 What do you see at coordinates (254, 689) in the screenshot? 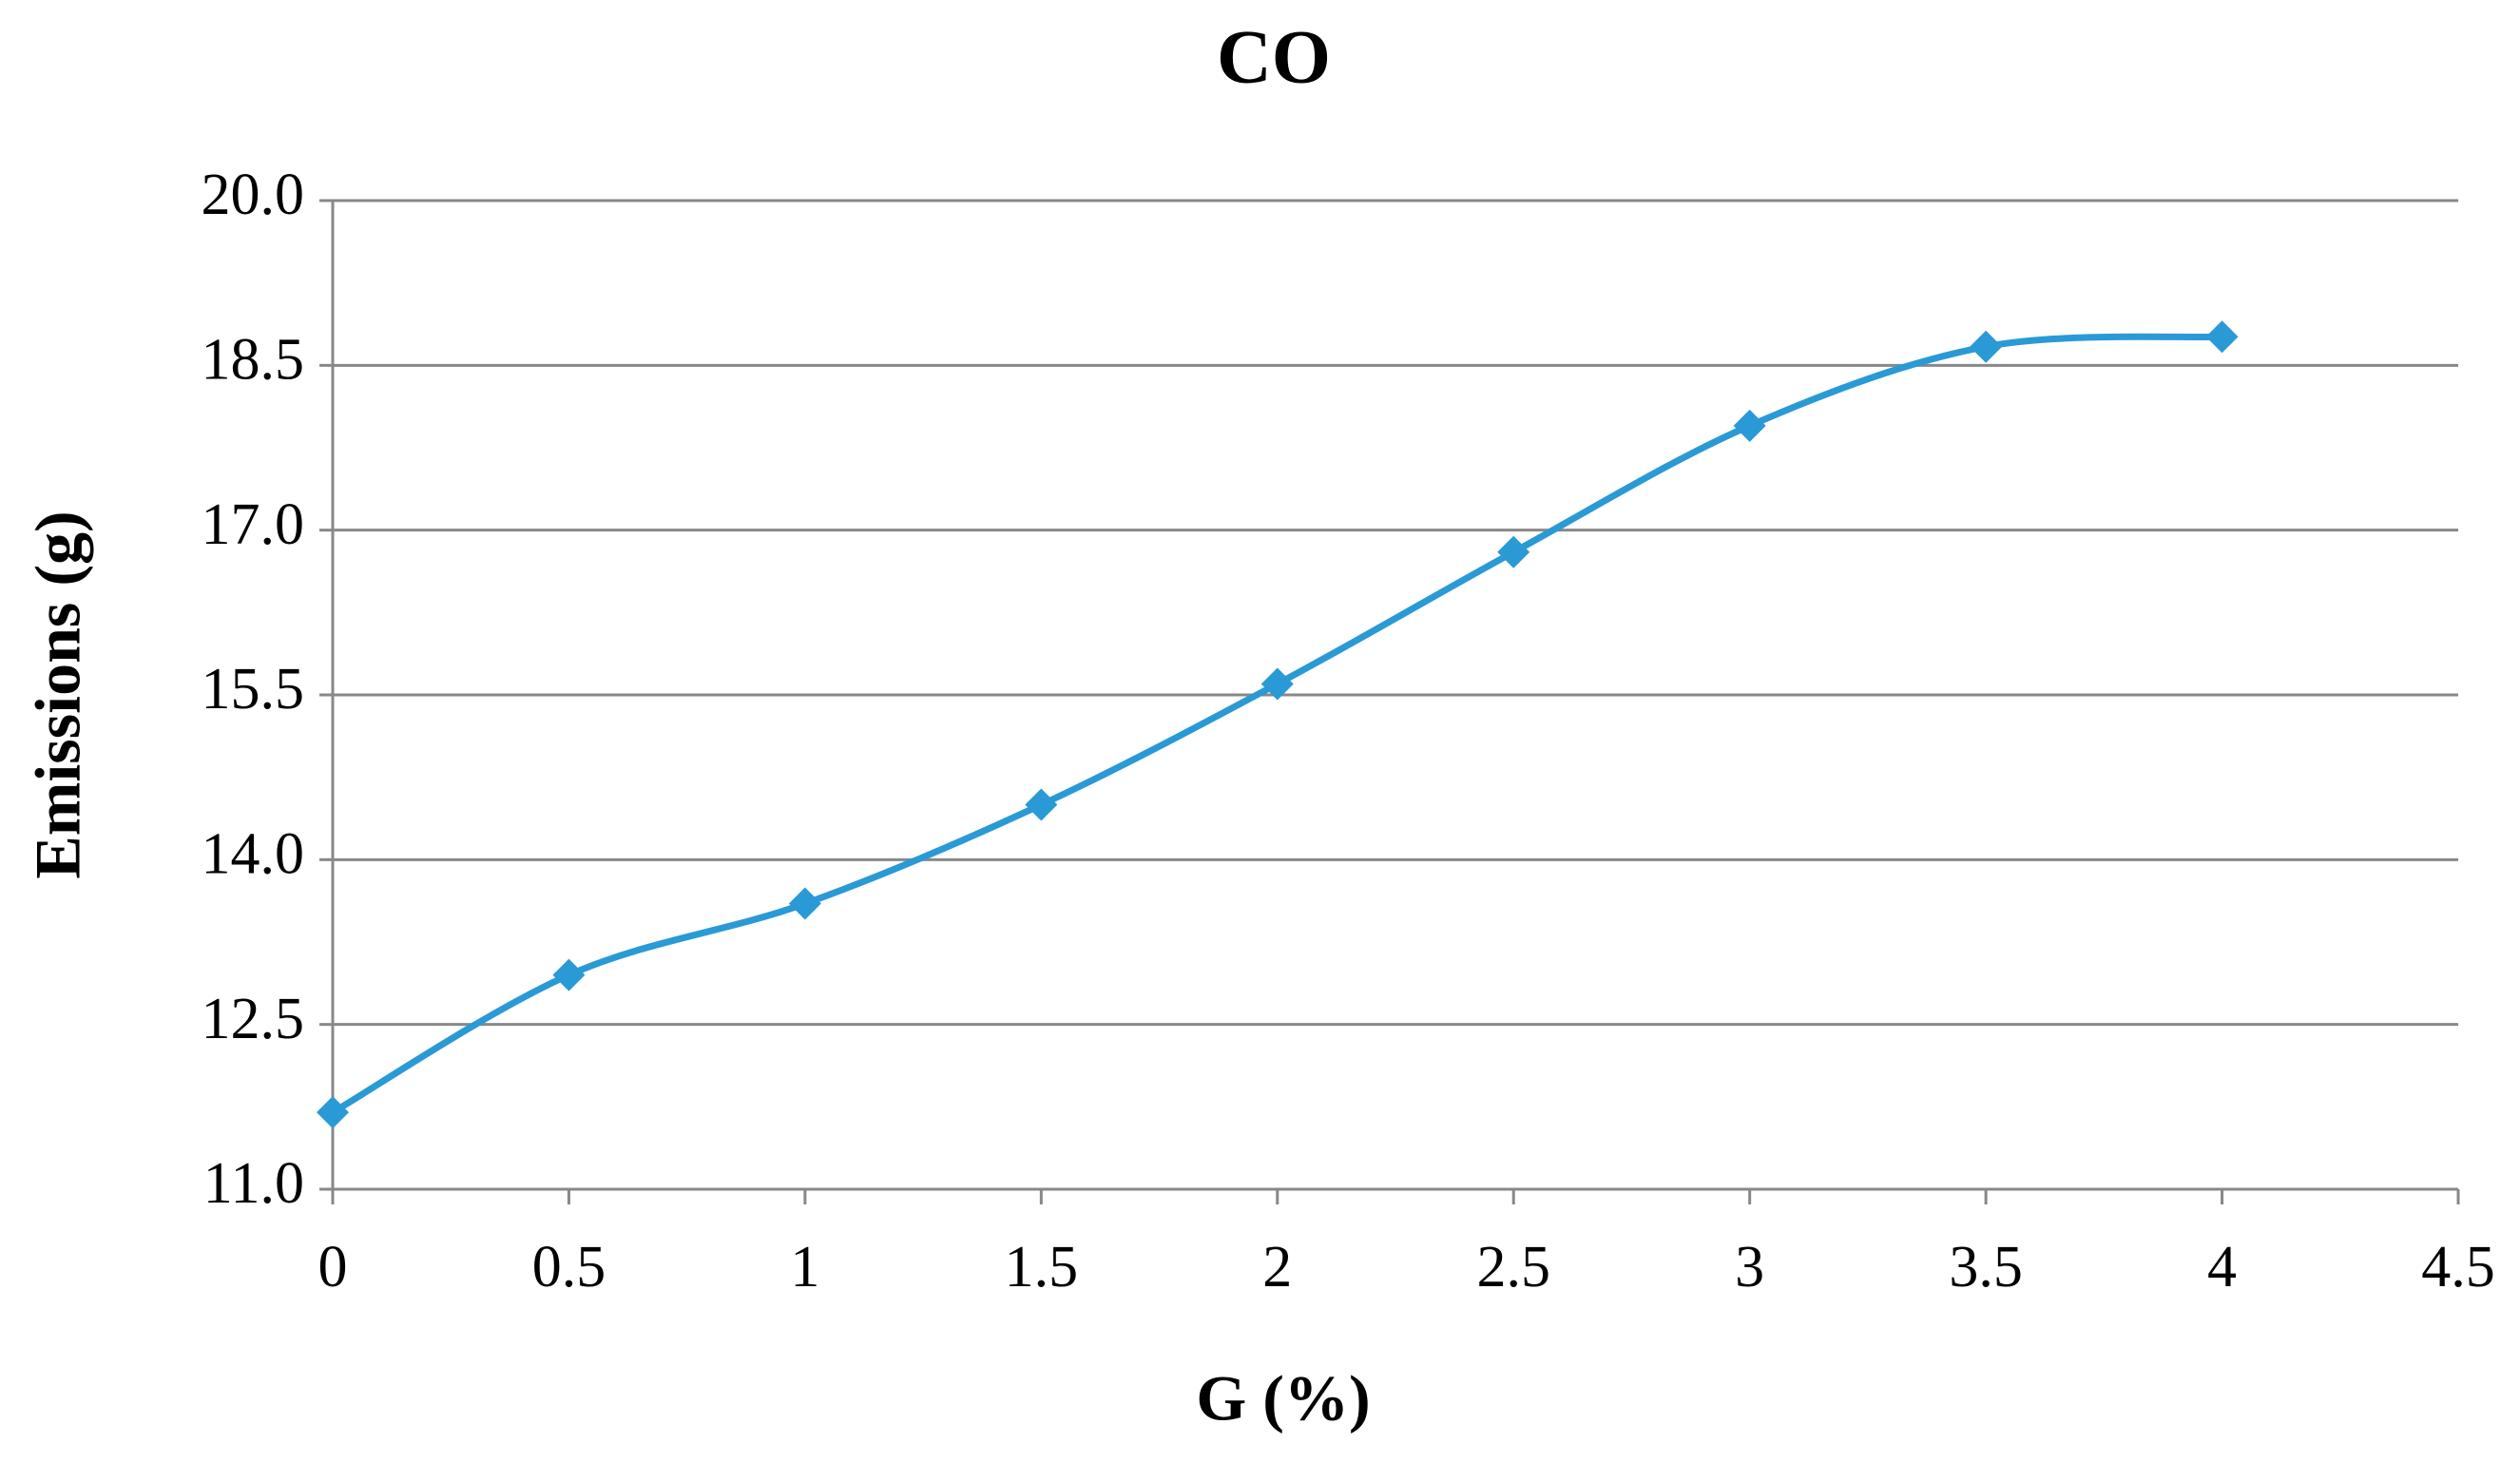
I see `y-tick-label: 15.5` at bounding box center [254, 689].